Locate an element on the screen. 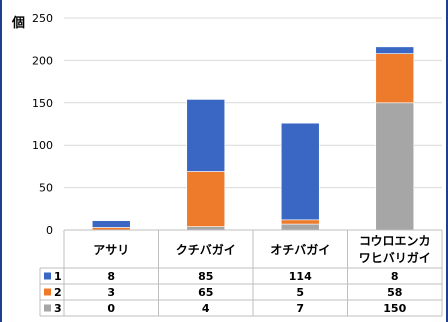 The height and width of the screenshot is (322, 448). data-label: 7 is located at coordinates (300, 308).